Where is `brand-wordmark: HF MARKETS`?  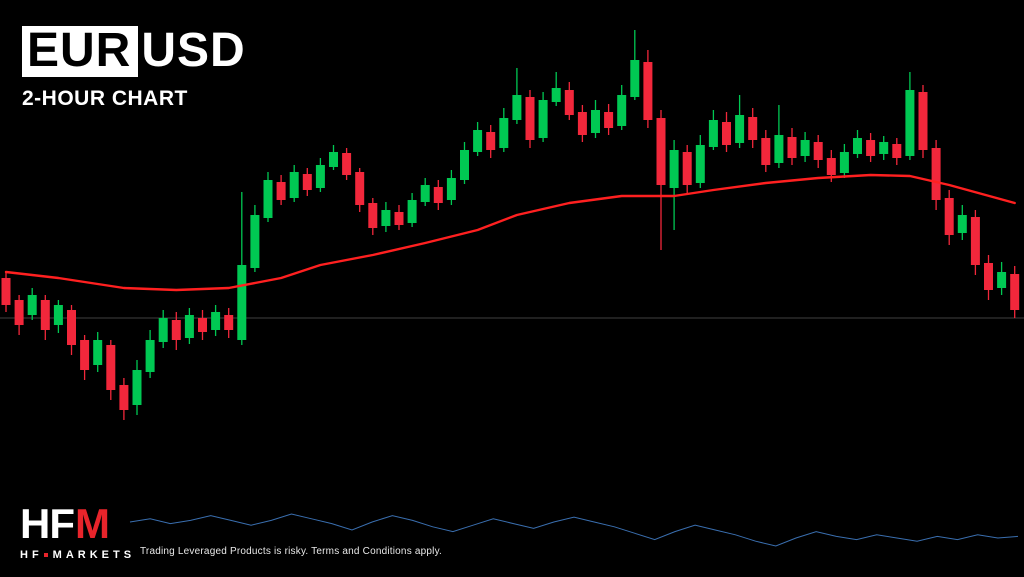 brand-wordmark: HF MARKETS is located at coordinates (77, 555).